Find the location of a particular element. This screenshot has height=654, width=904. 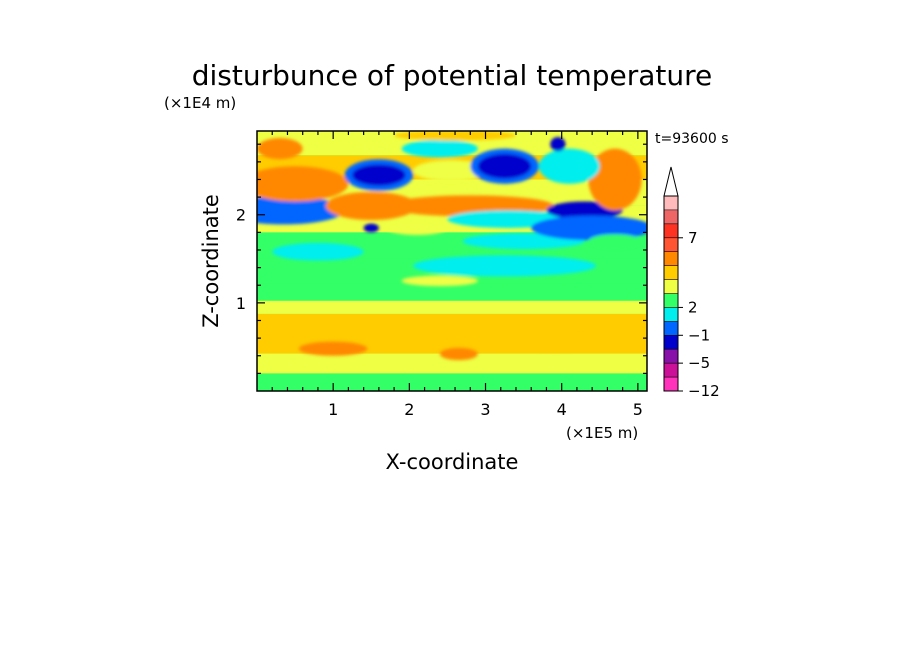

y-tick-label: 1 is located at coordinates (241, 303).